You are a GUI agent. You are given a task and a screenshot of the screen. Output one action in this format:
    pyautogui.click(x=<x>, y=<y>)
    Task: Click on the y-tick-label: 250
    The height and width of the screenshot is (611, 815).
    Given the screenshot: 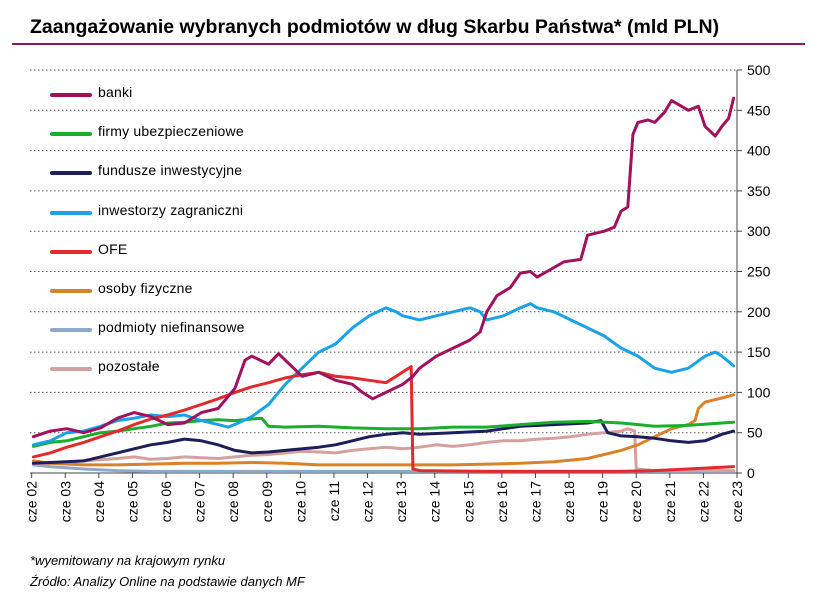 What is the action you would take?
    pyautogui.click(x=759, y=272)
    